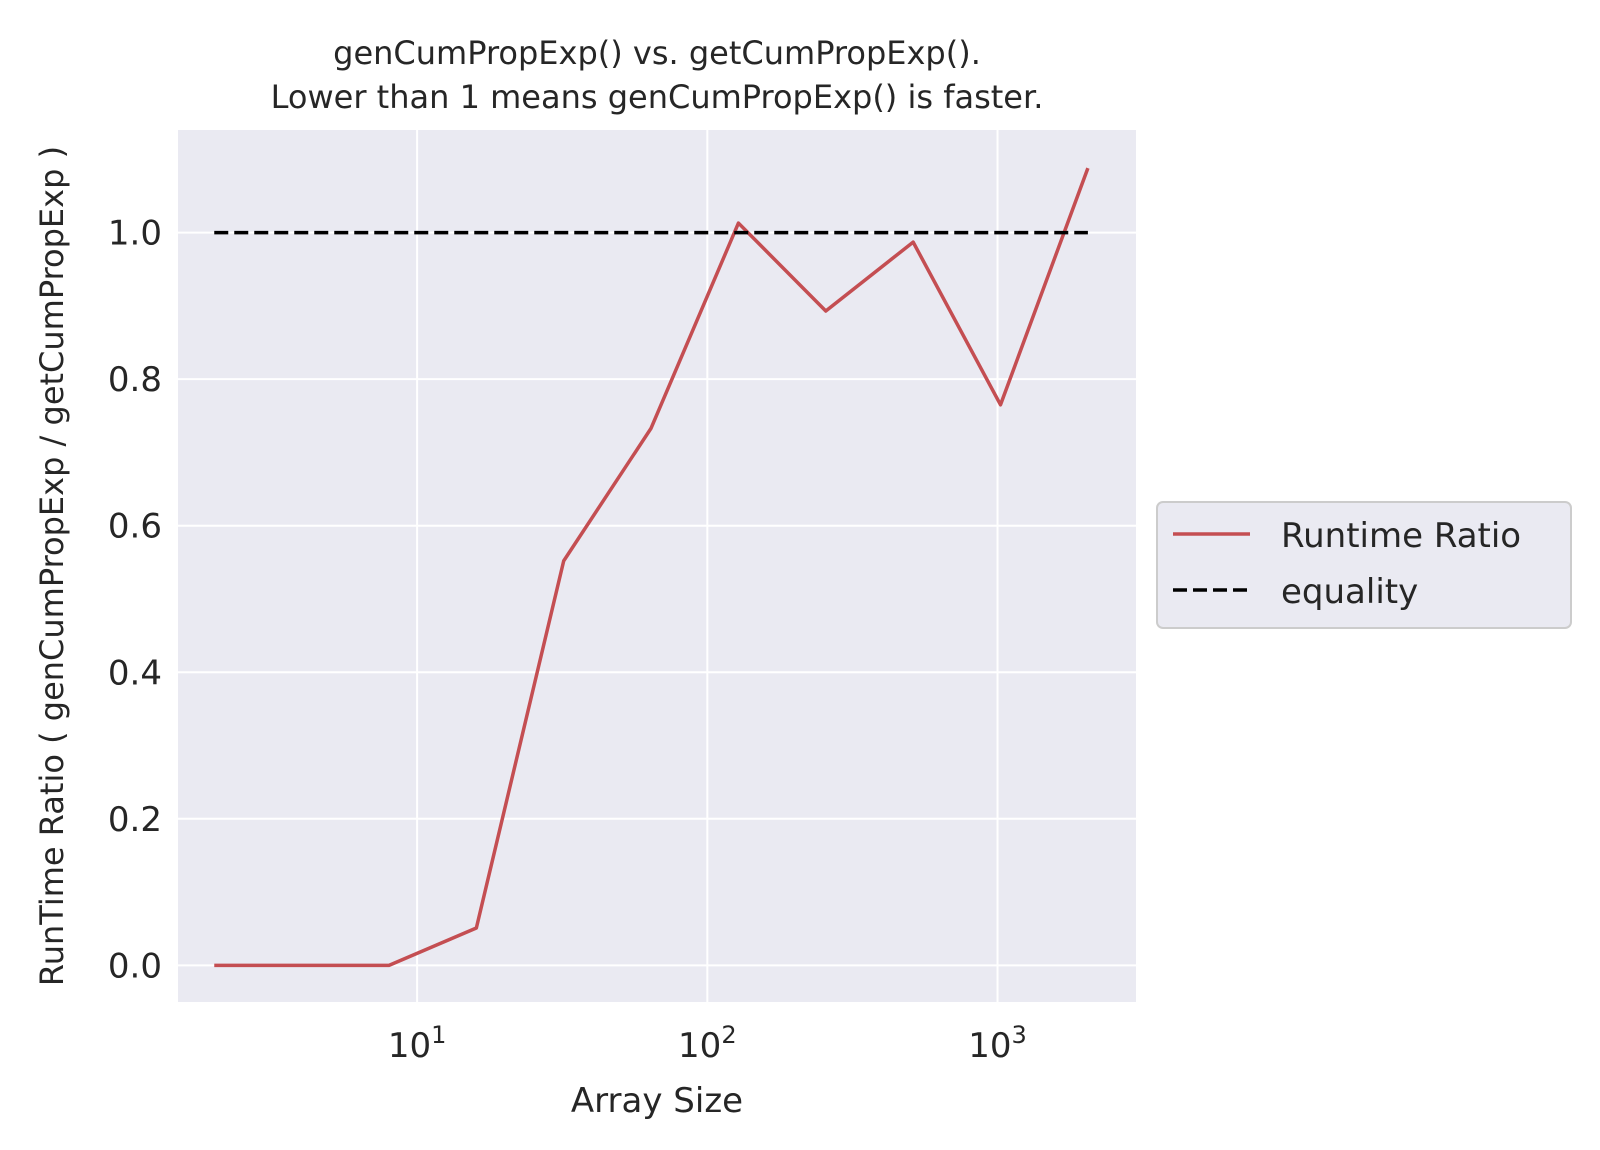  I want to click on y-tick-label: 0.4, so click(135, 673).